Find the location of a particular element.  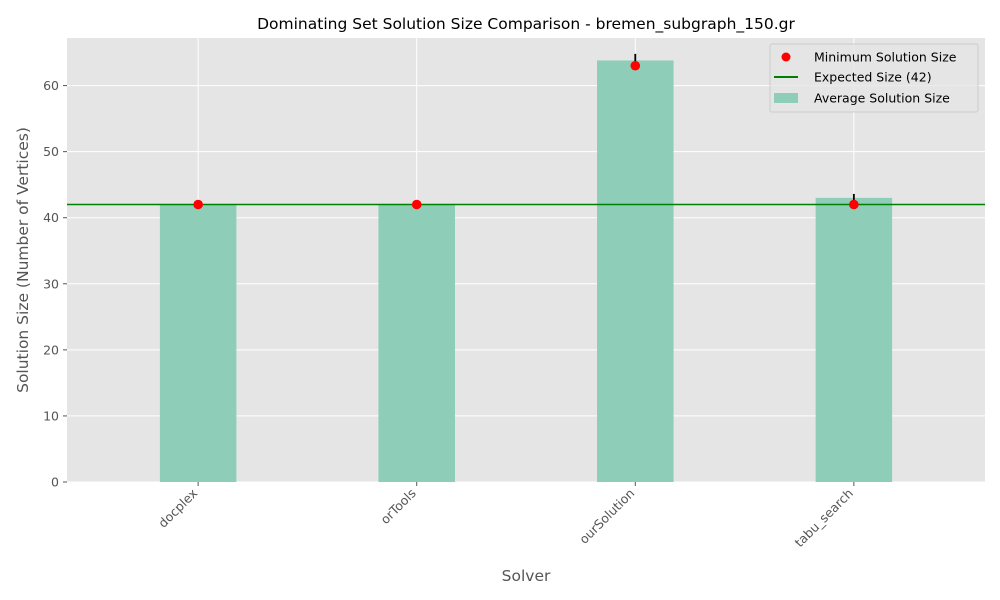

legend-box is located at coordinates (874, 78).